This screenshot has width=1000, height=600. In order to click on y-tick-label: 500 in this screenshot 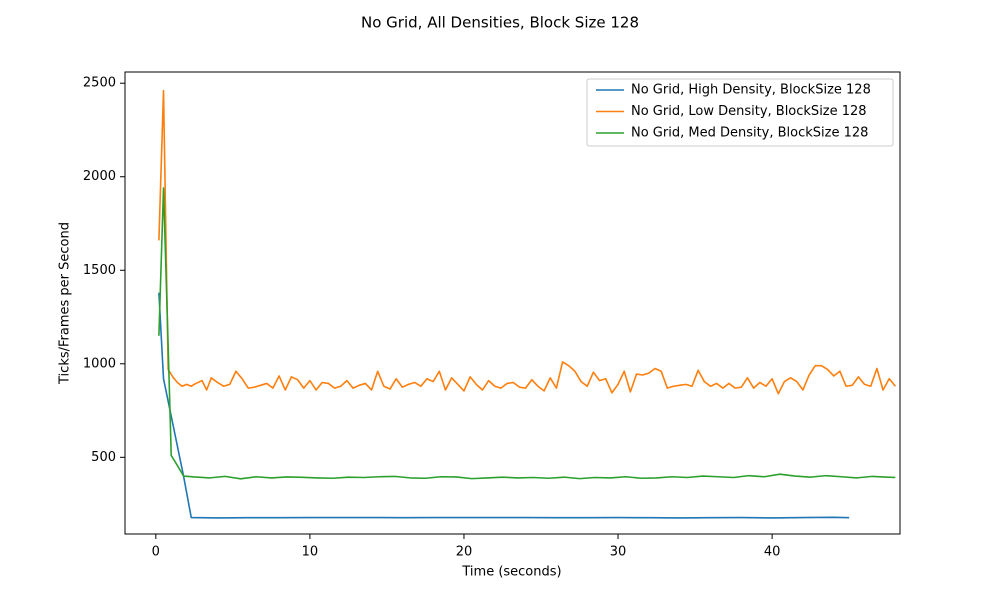, I will do `click(103, 457)`.